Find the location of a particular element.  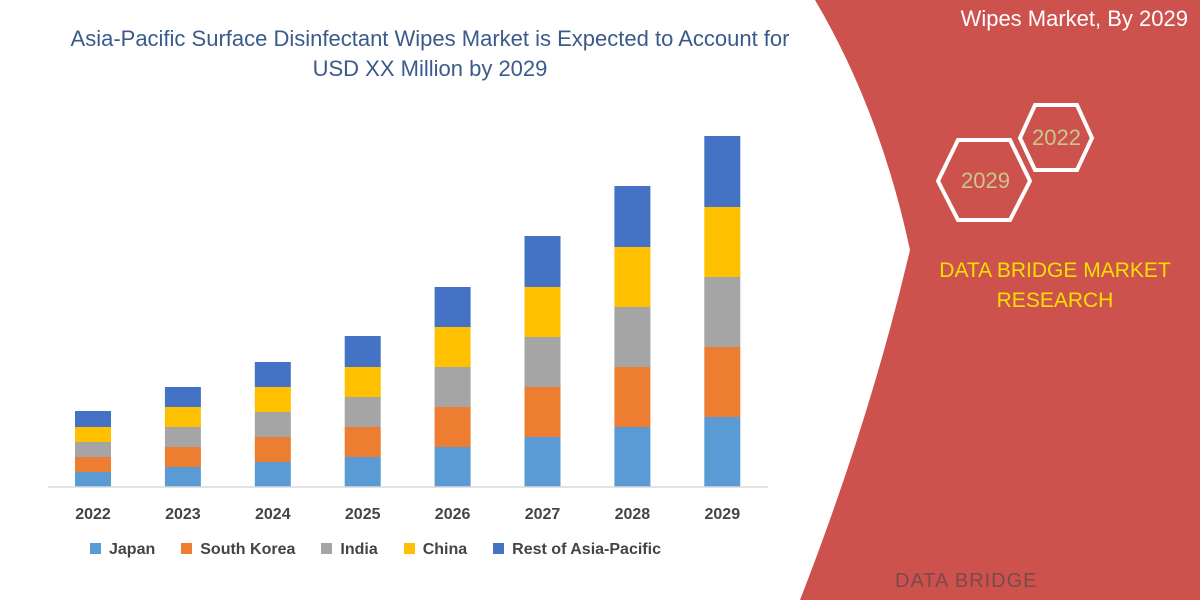

legend-item: India is located at coordinates (349, 550).